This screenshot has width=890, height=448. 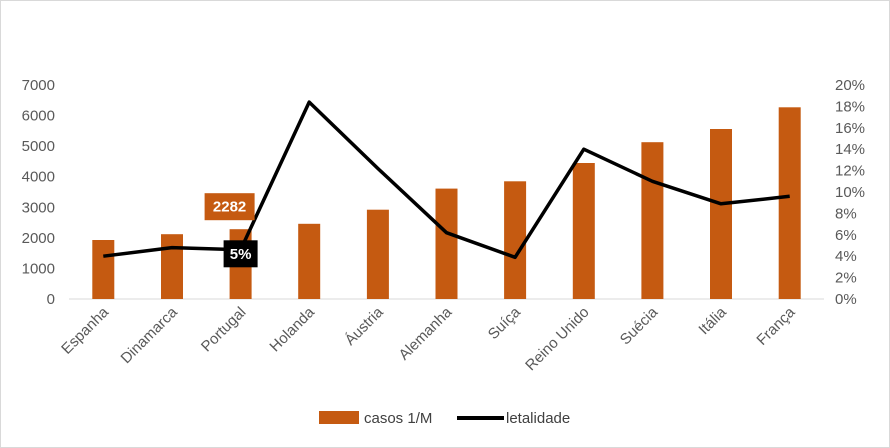 I want to click on left-tick-label: 1000, so click(x=38, y=268).